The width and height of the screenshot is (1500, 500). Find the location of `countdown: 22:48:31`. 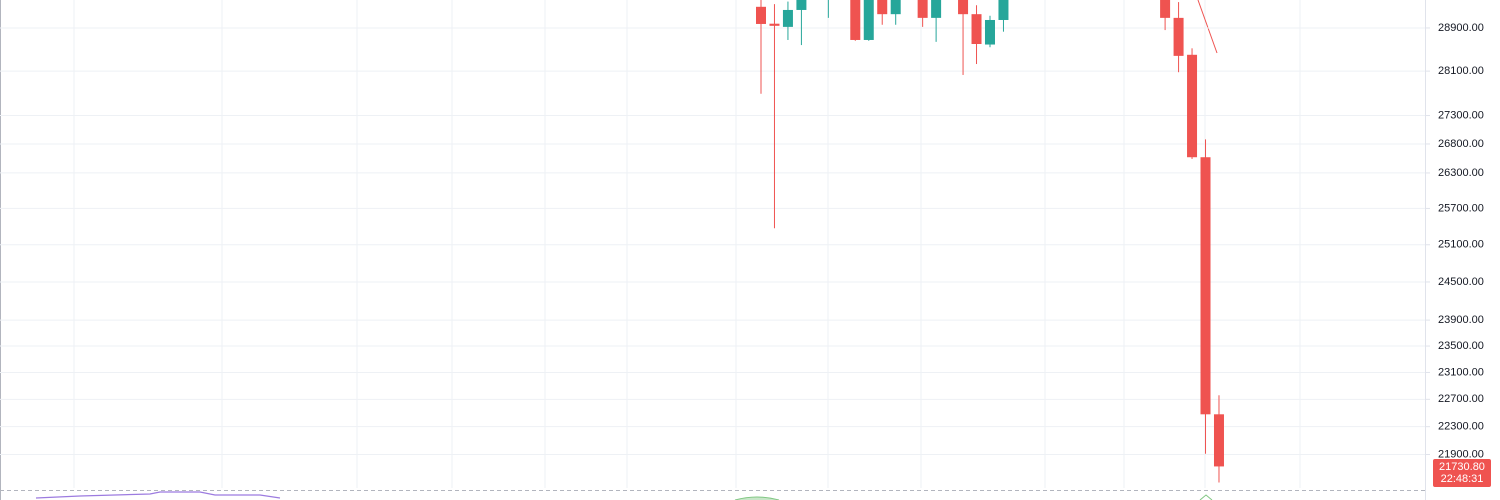

countdown: 22:48:31 is located at coordinates (1462, 479).